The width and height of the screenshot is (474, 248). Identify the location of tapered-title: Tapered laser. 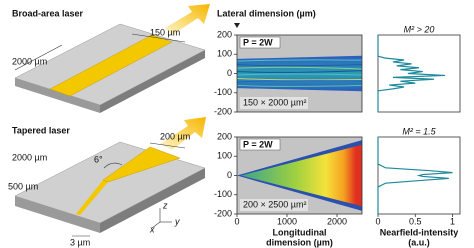
(41, 130).